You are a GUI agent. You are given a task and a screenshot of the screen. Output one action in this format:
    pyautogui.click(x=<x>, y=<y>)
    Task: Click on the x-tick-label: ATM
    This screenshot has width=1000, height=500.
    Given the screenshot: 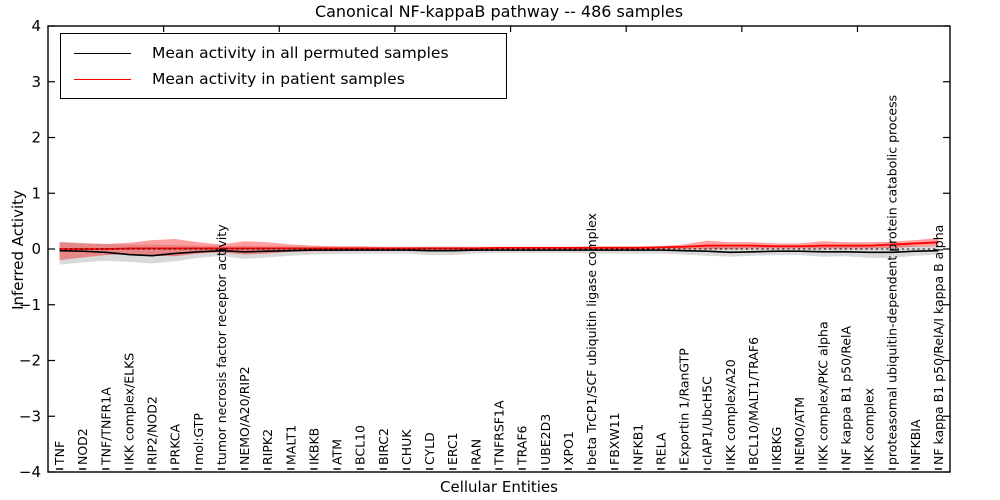 What is the action you would take?
    pyautogui.click(x=337, y=452)
    